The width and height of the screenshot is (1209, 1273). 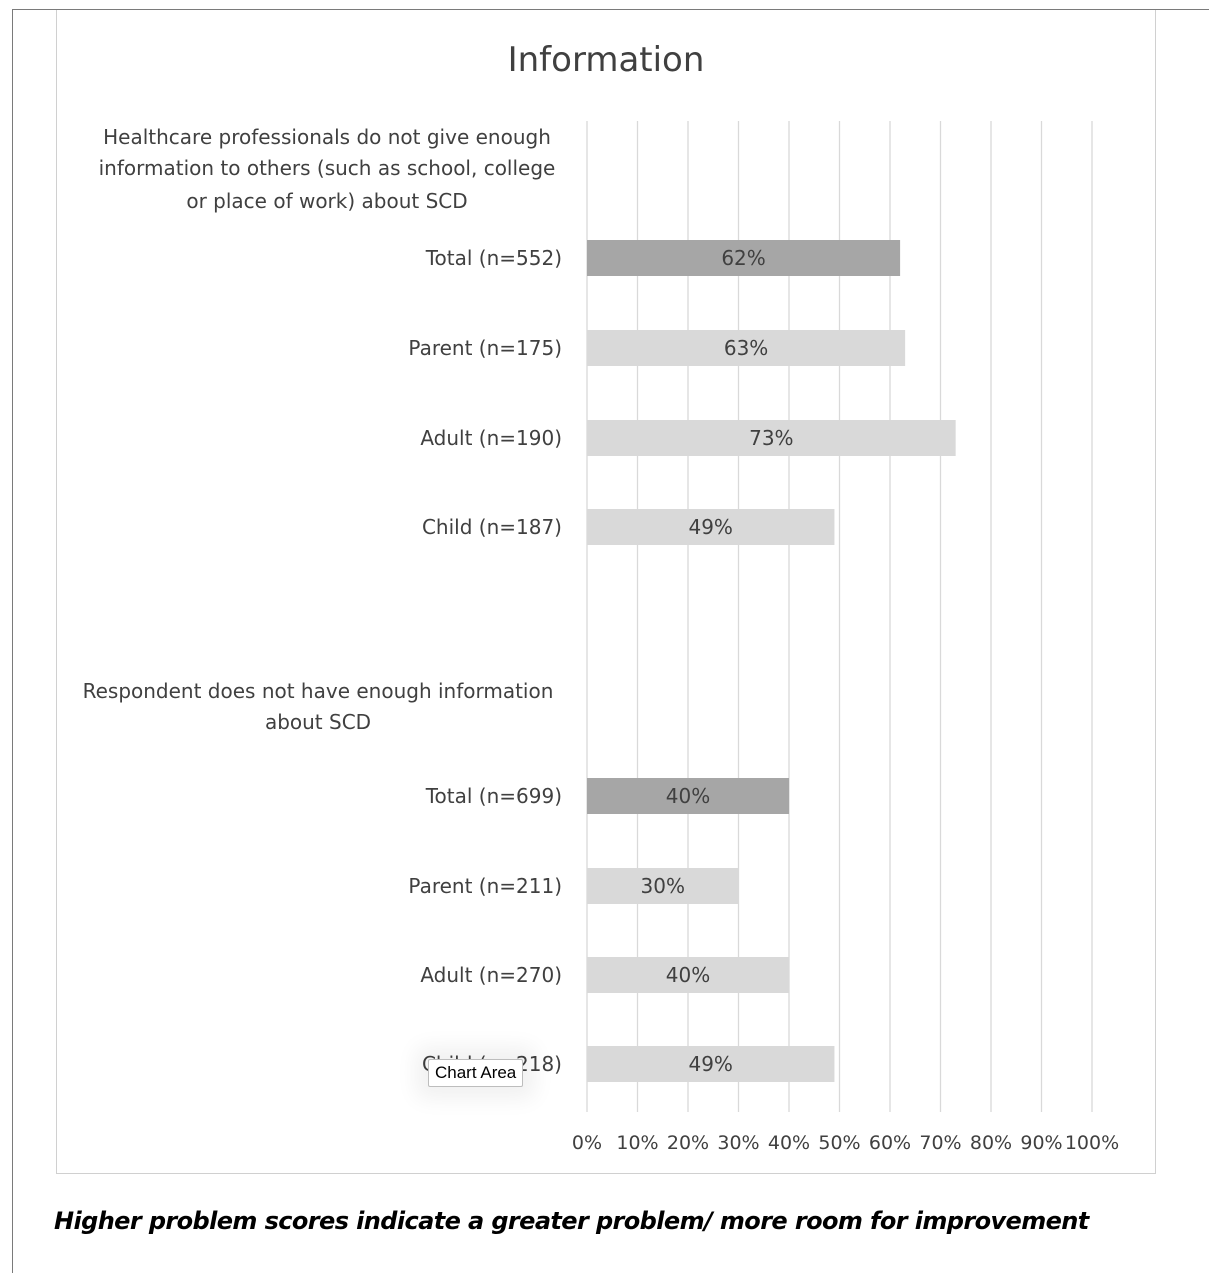 I want to click on bar-category-label: Adult (n=270), so click(x=491, y=975).